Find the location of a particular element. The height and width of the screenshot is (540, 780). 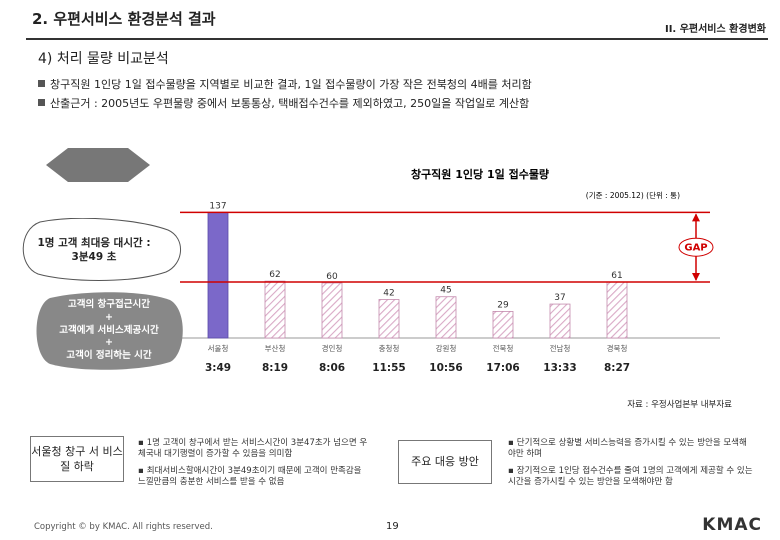

wait-time-callout: 1명 고객 최대응 대시간 : 3분49 초 is located at coordinates (94, 249).